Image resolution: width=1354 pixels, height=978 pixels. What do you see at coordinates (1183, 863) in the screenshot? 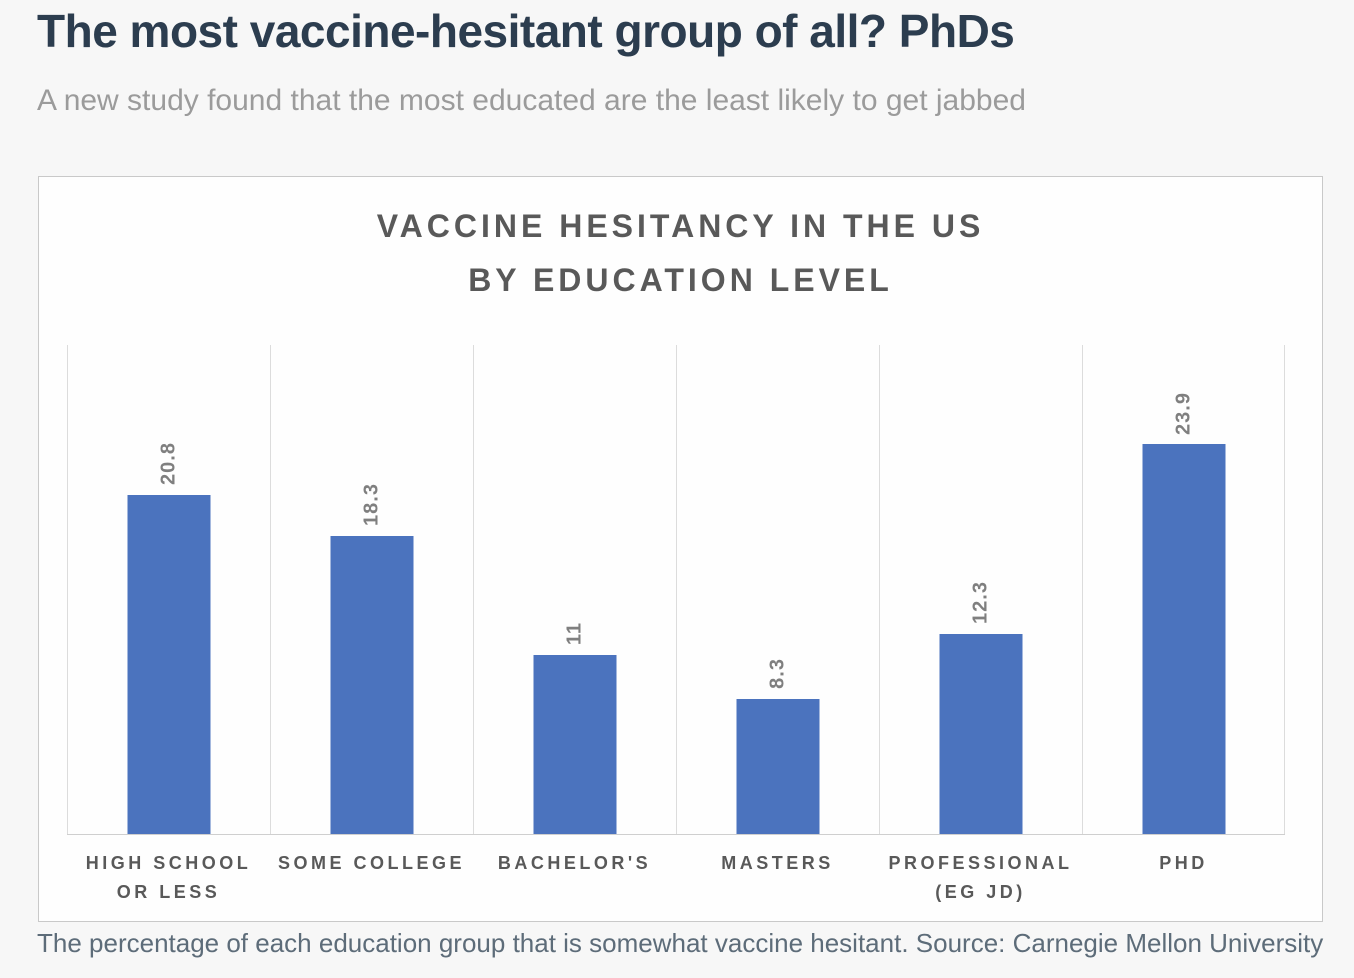
I see `x-axis-label: PHD` at bounding box center [1183, 863].